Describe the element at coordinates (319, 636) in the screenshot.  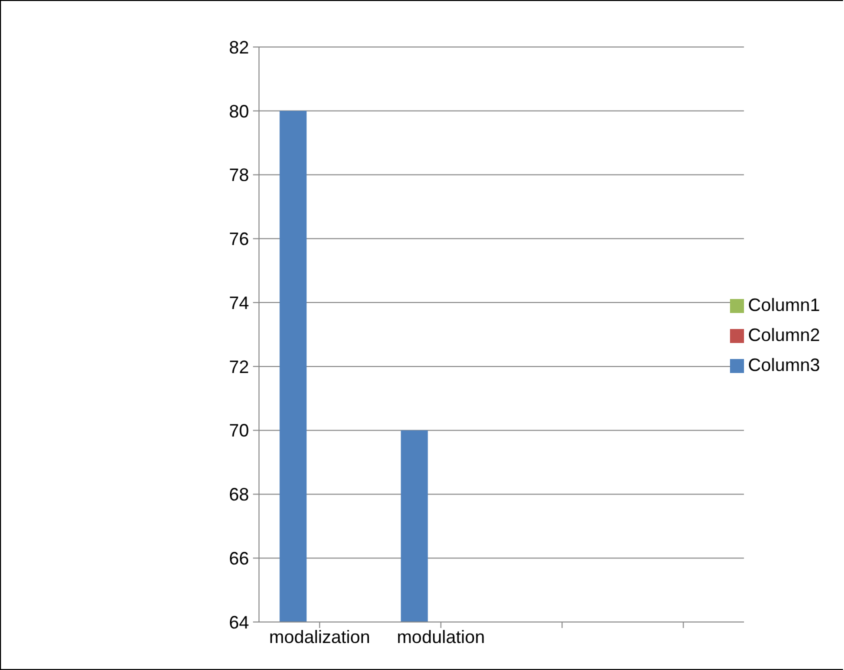
I see `x-tick-label: modalization` at that location.